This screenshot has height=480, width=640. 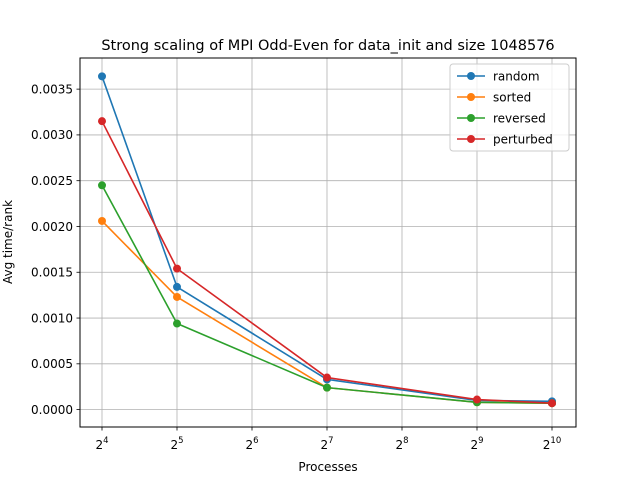 What do you see at coordinates (327, 467) in the screenshot?
I see `x-axis-label: Processes` at bounding box center [327, 467].